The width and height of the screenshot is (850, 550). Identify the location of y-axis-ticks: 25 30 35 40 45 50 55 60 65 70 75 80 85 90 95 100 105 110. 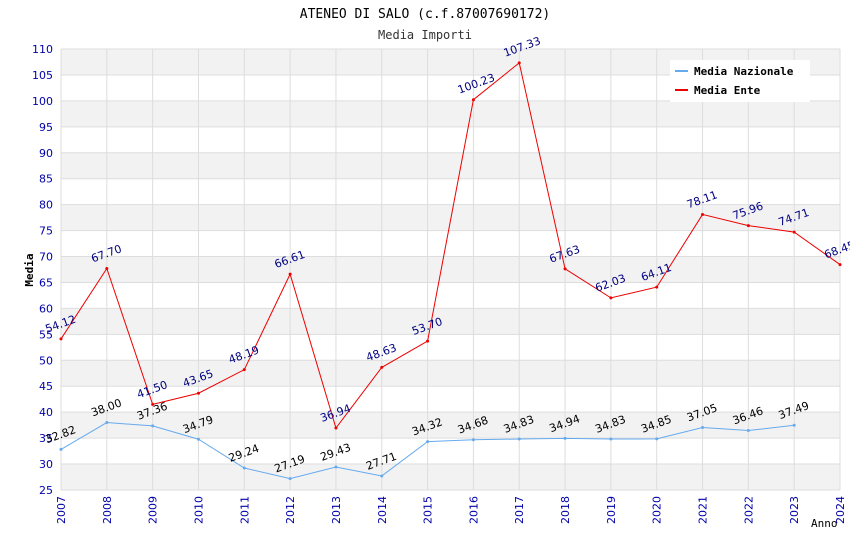
(42, 270).